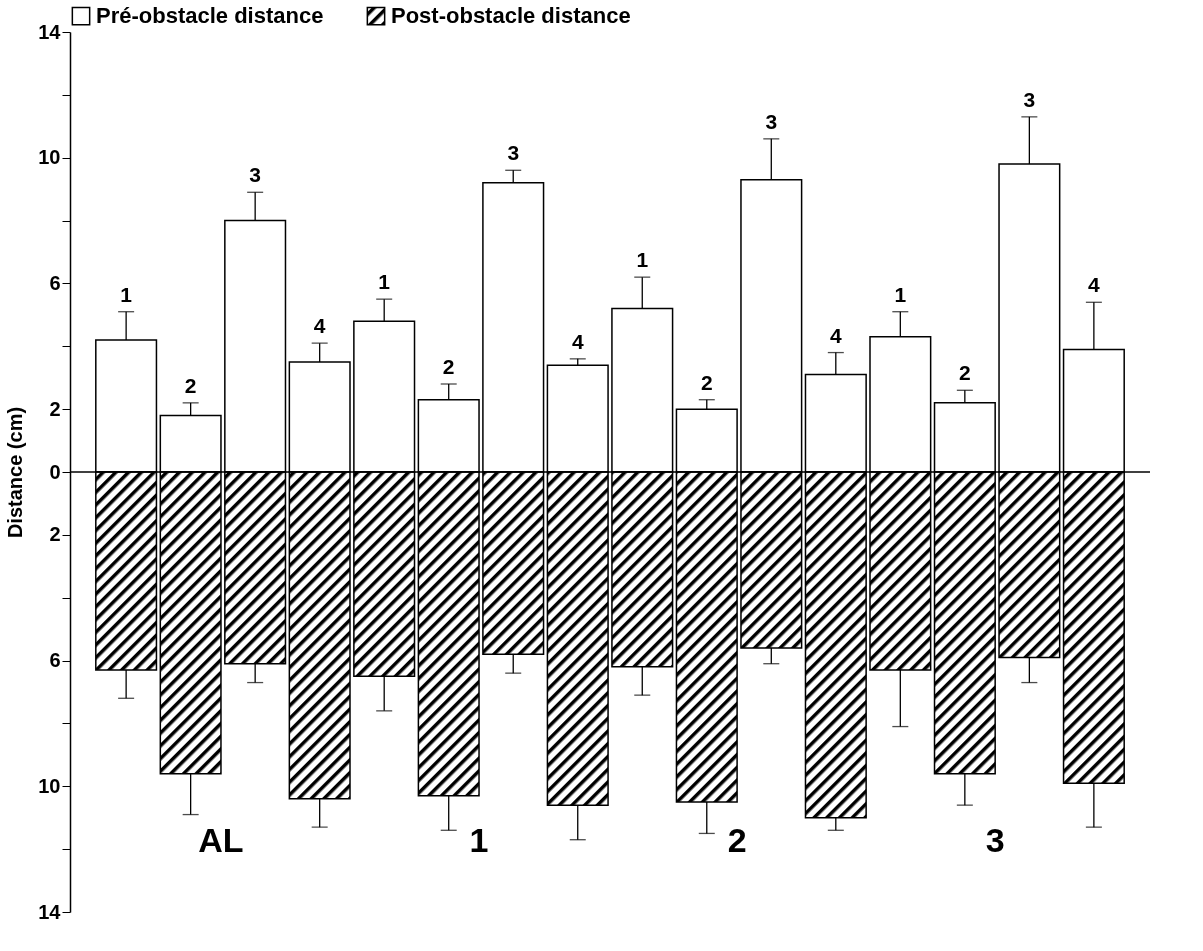 The image size is (1203, 951). Describe the element at coordinates (511, 16) in the screenshot. I see `legend-label: Post-obstacle distance` at that location.